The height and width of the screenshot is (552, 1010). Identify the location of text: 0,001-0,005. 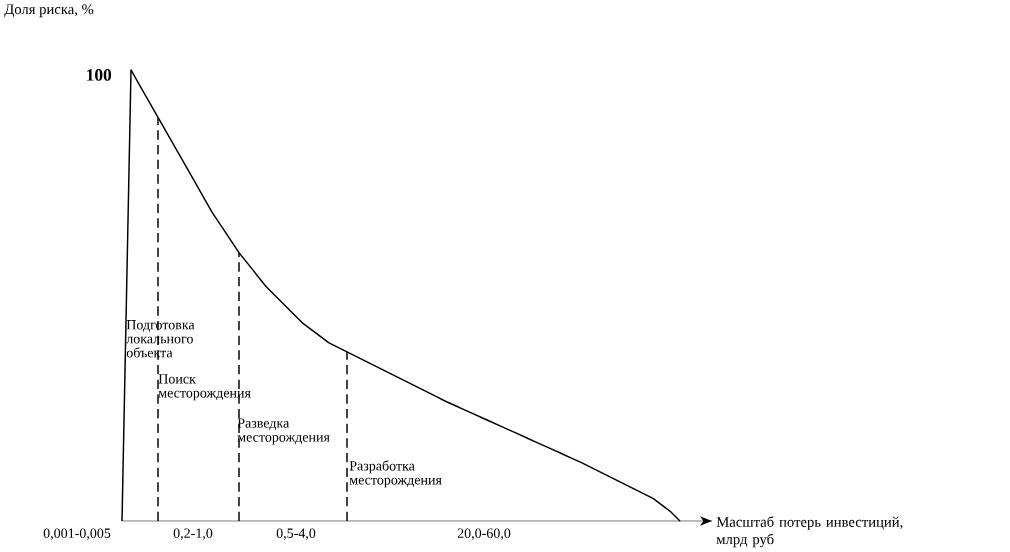
(77, 534).